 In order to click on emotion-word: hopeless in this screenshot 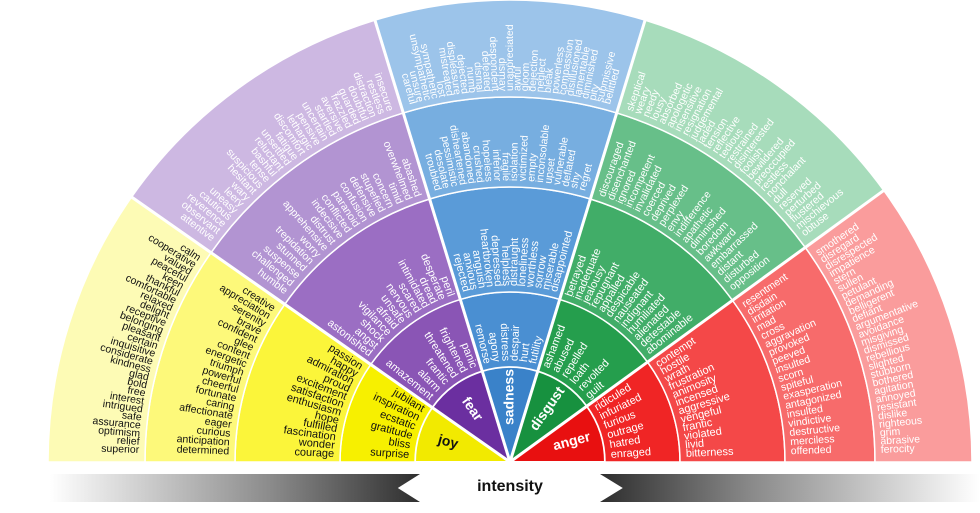, I will do `click(487, 160)`.